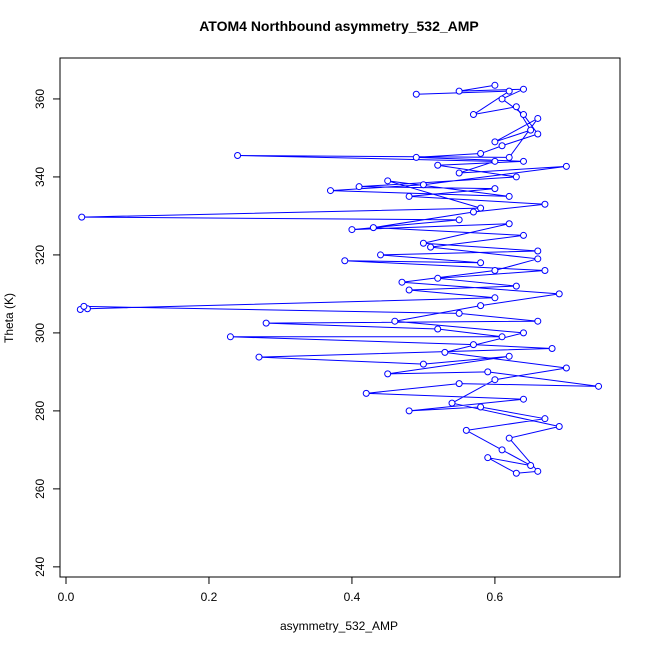  What do you see at coordinates (40, 411) in the screenshot?
I see `y-tick-label: 280` at bounding box center [40, 411].